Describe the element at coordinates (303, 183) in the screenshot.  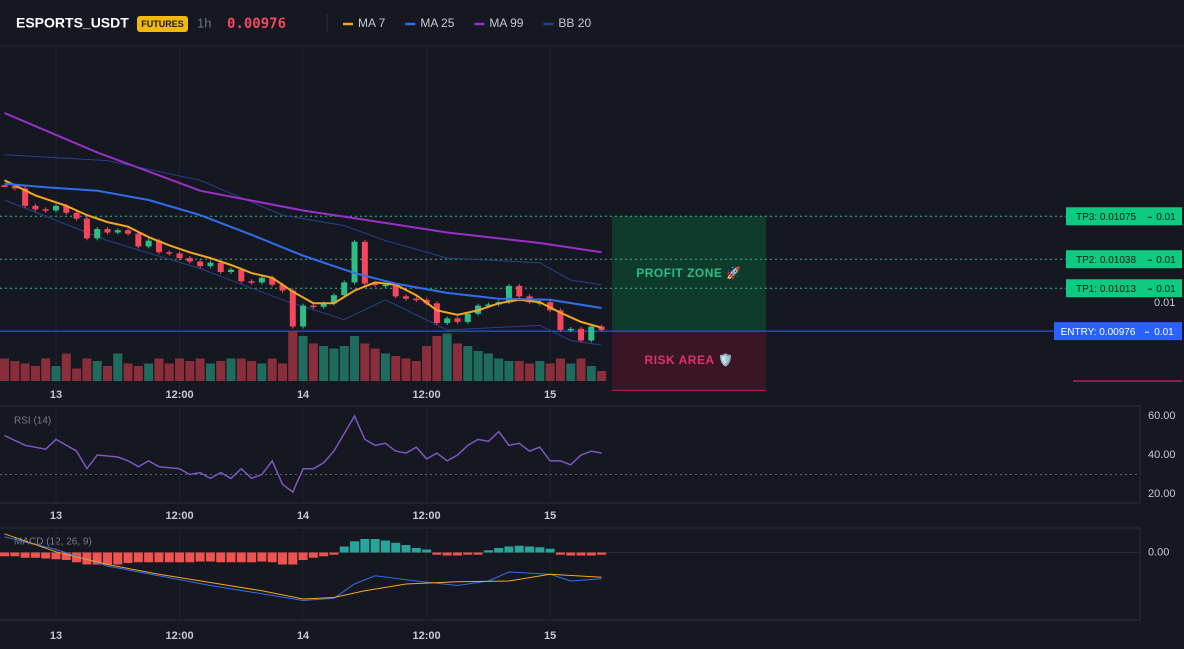
I see `ma-line` at that location.